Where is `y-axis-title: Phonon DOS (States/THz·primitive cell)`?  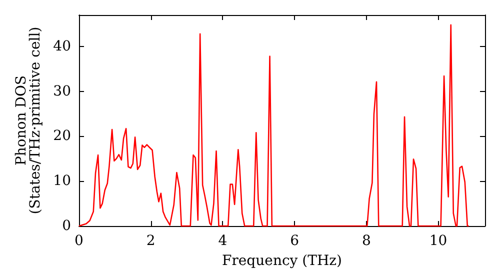 y-axis-title: Phonon DOS (States/THz·primitive cell) is located at coordinates (28, 120).